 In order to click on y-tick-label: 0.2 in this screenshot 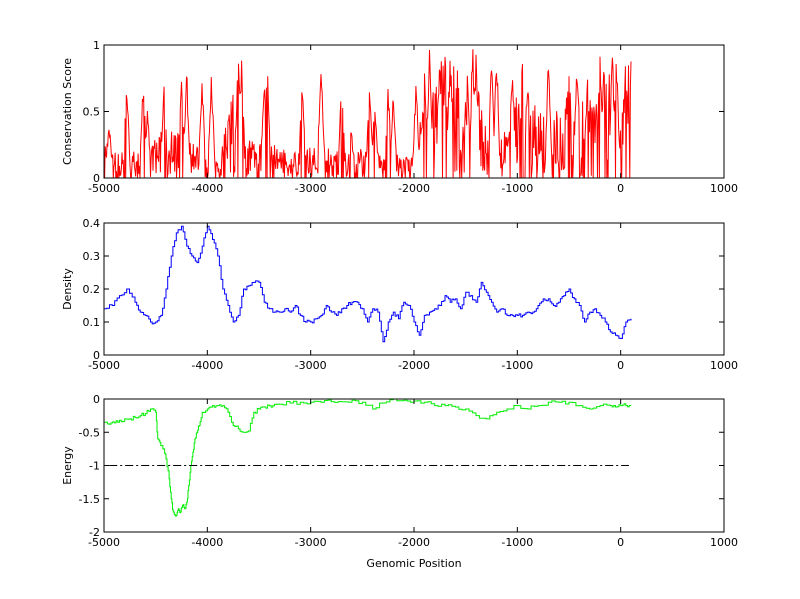, I will do `click(92, 289)`.